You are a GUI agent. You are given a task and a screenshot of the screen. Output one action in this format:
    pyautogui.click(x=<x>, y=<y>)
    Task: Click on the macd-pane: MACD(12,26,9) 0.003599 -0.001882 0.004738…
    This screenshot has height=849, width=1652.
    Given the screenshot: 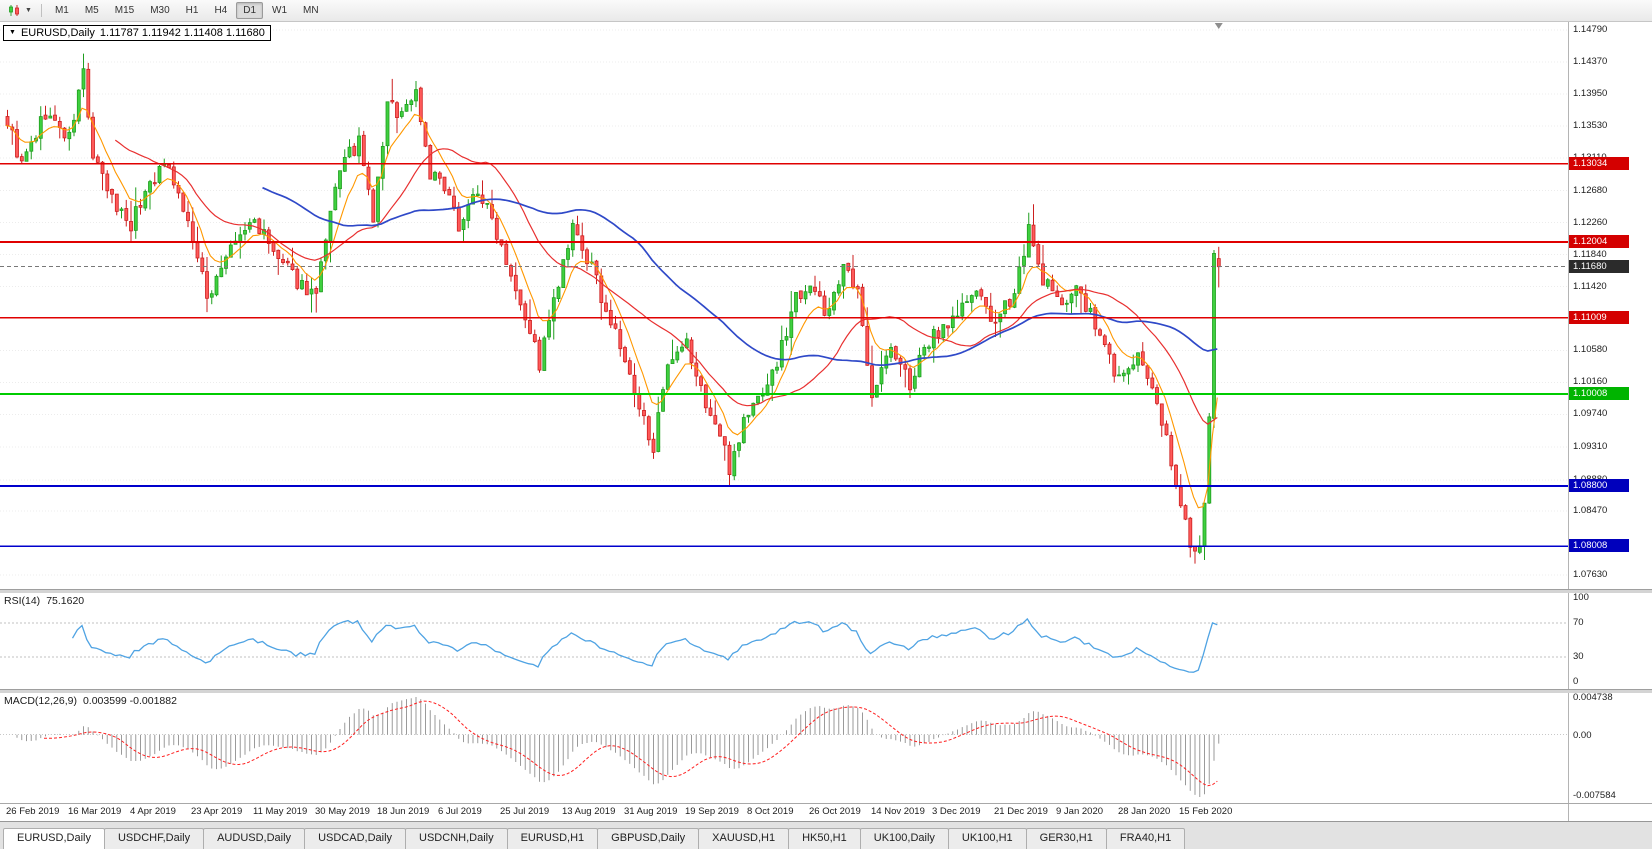 What is the action you would take?
    pyautogui.click(x=826, y=748)
    